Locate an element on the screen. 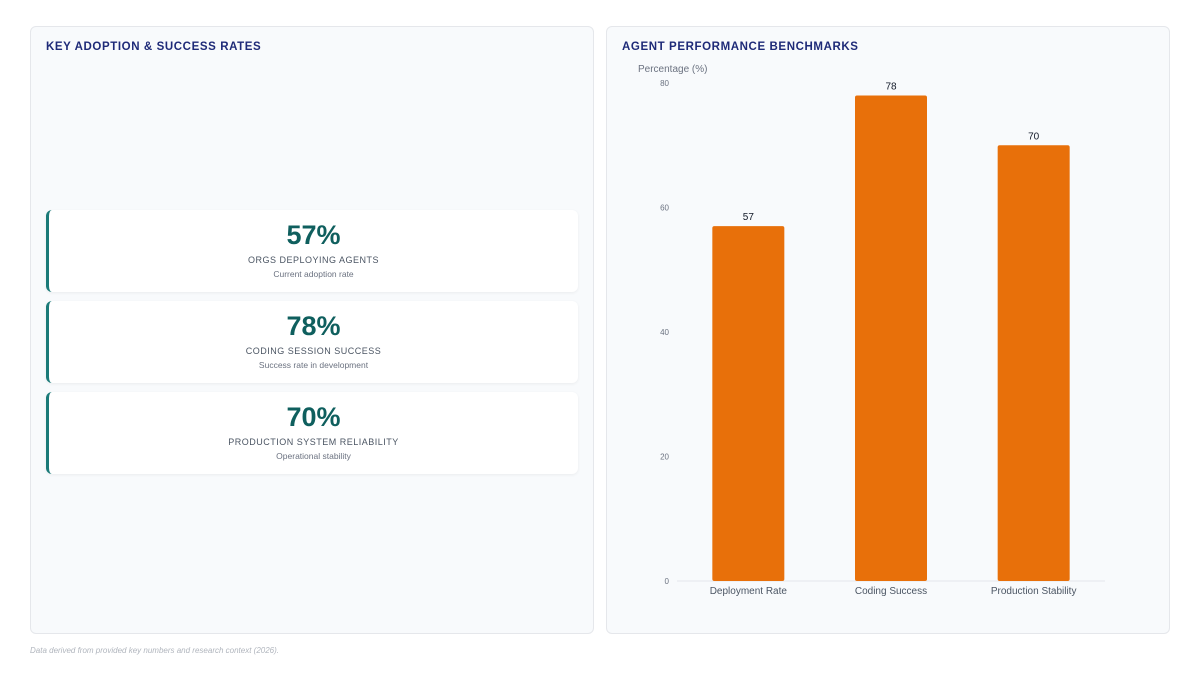 The image size is (1200, 675). bar-data-labels: 57 78 70 is located at coordinates (891, 152).